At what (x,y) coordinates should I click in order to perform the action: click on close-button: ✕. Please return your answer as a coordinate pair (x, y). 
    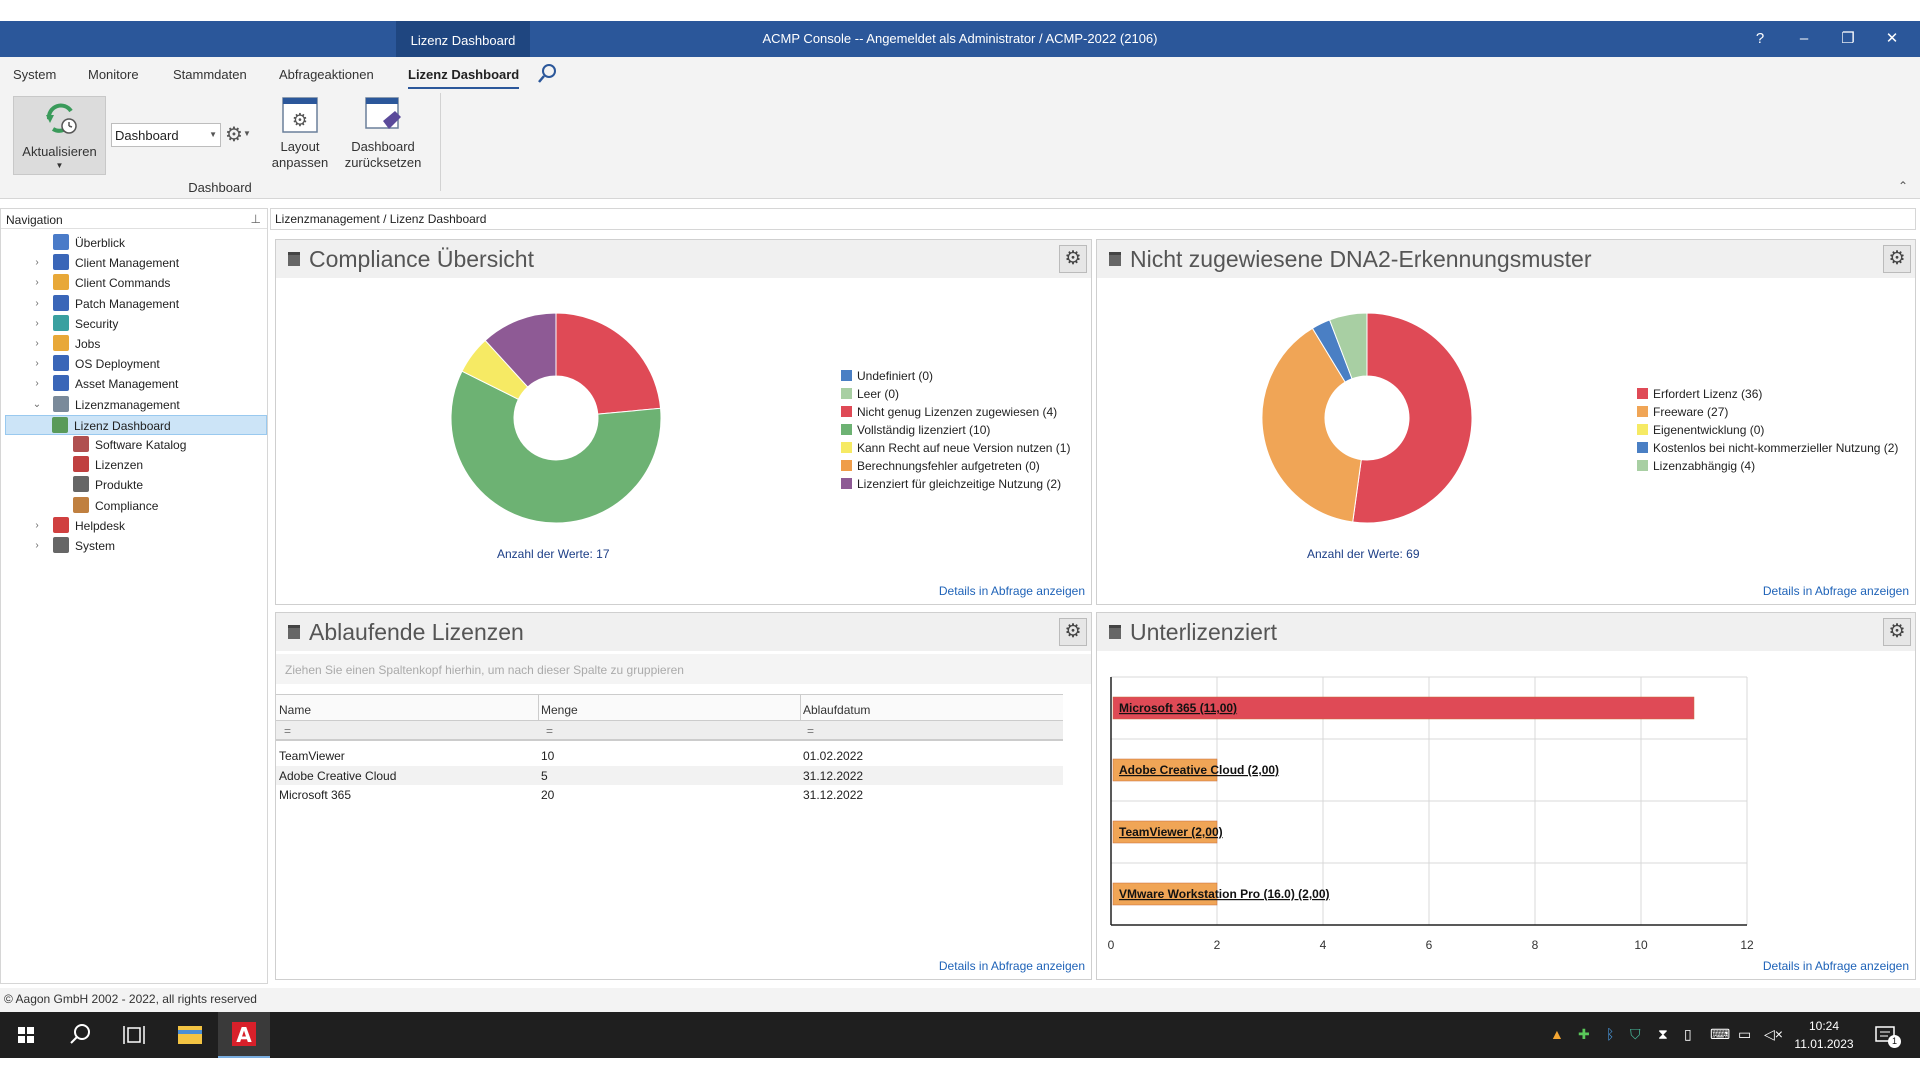
    Looking at the image, I should click on (1892, 38).